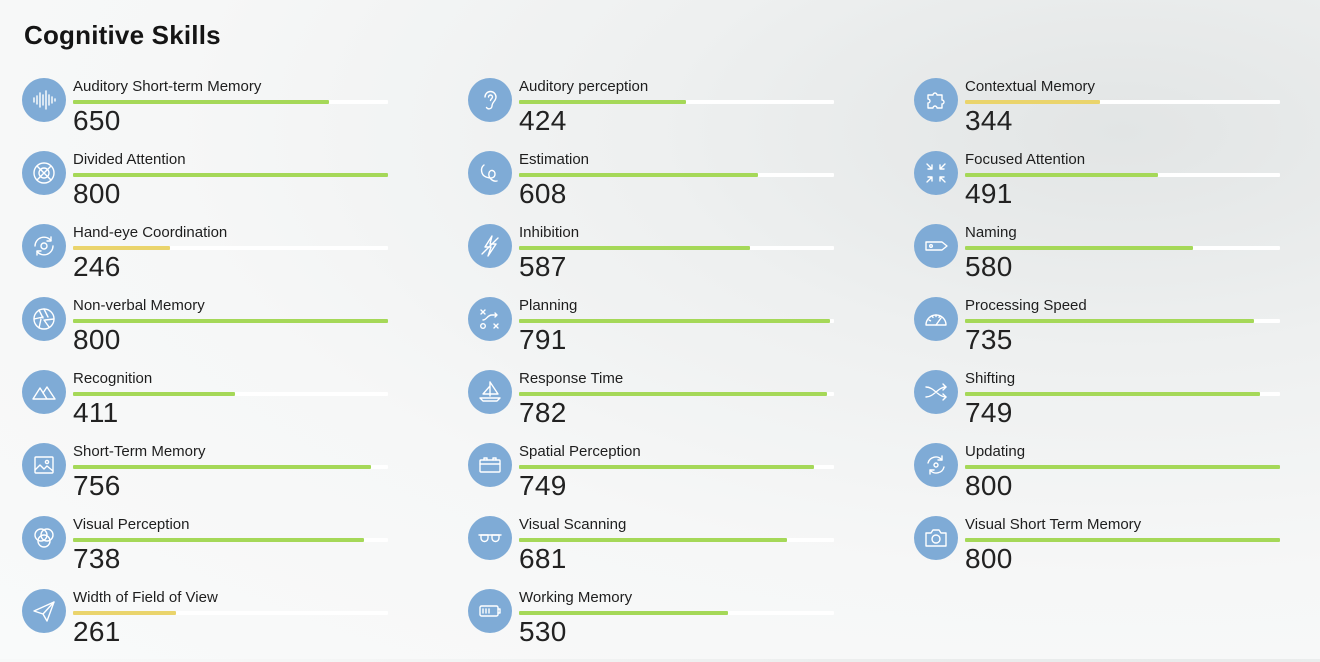 The height and width of the screenshot is (662, 1320). I want to click on aperture-icon, so click(44, 319).